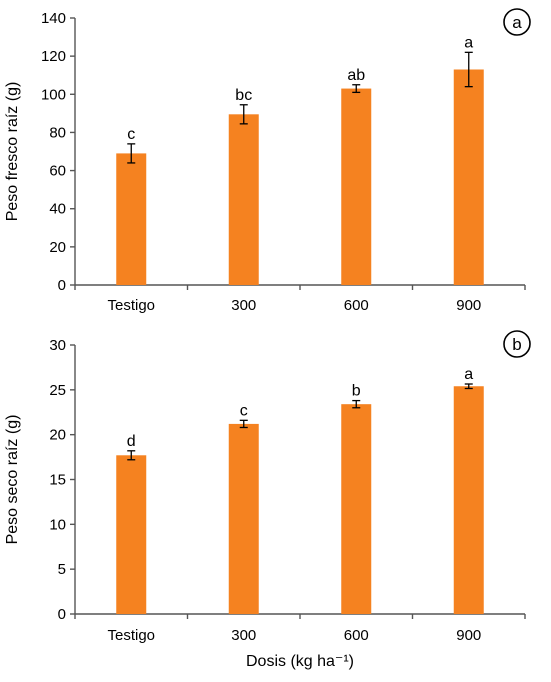 The height and width of the screenshot is (682, 551). I want to click on y-tick-label: 30, so click(57, 345).